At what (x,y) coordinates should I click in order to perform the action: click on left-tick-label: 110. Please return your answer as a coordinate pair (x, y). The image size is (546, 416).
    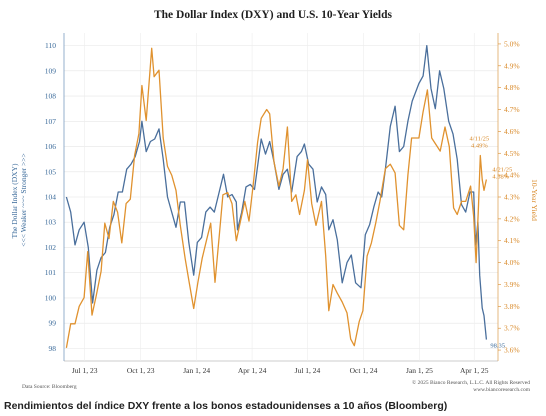
    Looking at the image, I should click on (50, 45).